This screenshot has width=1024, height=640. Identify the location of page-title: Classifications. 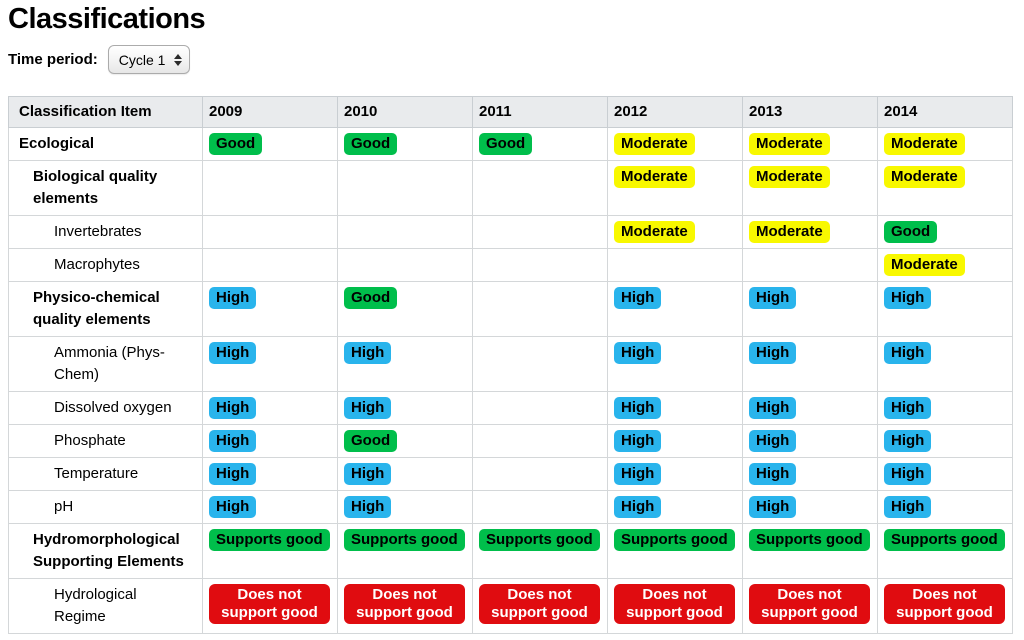
(107, 19).